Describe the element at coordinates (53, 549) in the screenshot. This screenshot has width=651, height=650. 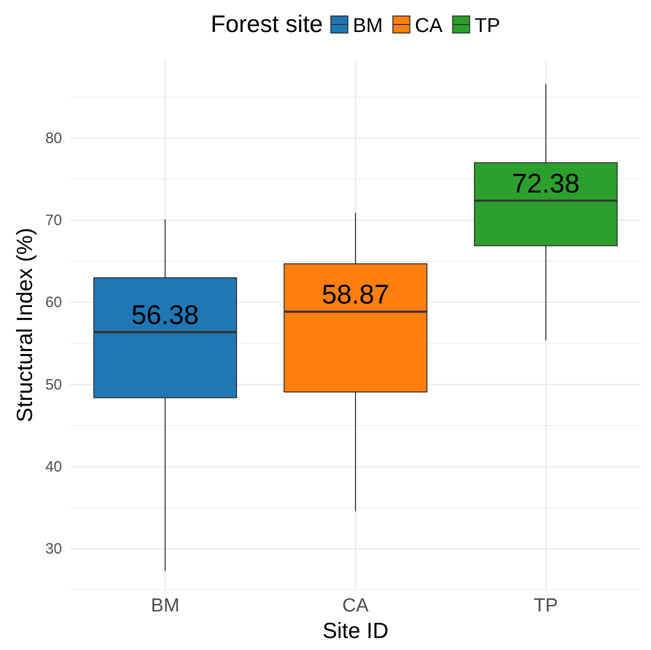
I see `y-tick-label: 30` at that location.